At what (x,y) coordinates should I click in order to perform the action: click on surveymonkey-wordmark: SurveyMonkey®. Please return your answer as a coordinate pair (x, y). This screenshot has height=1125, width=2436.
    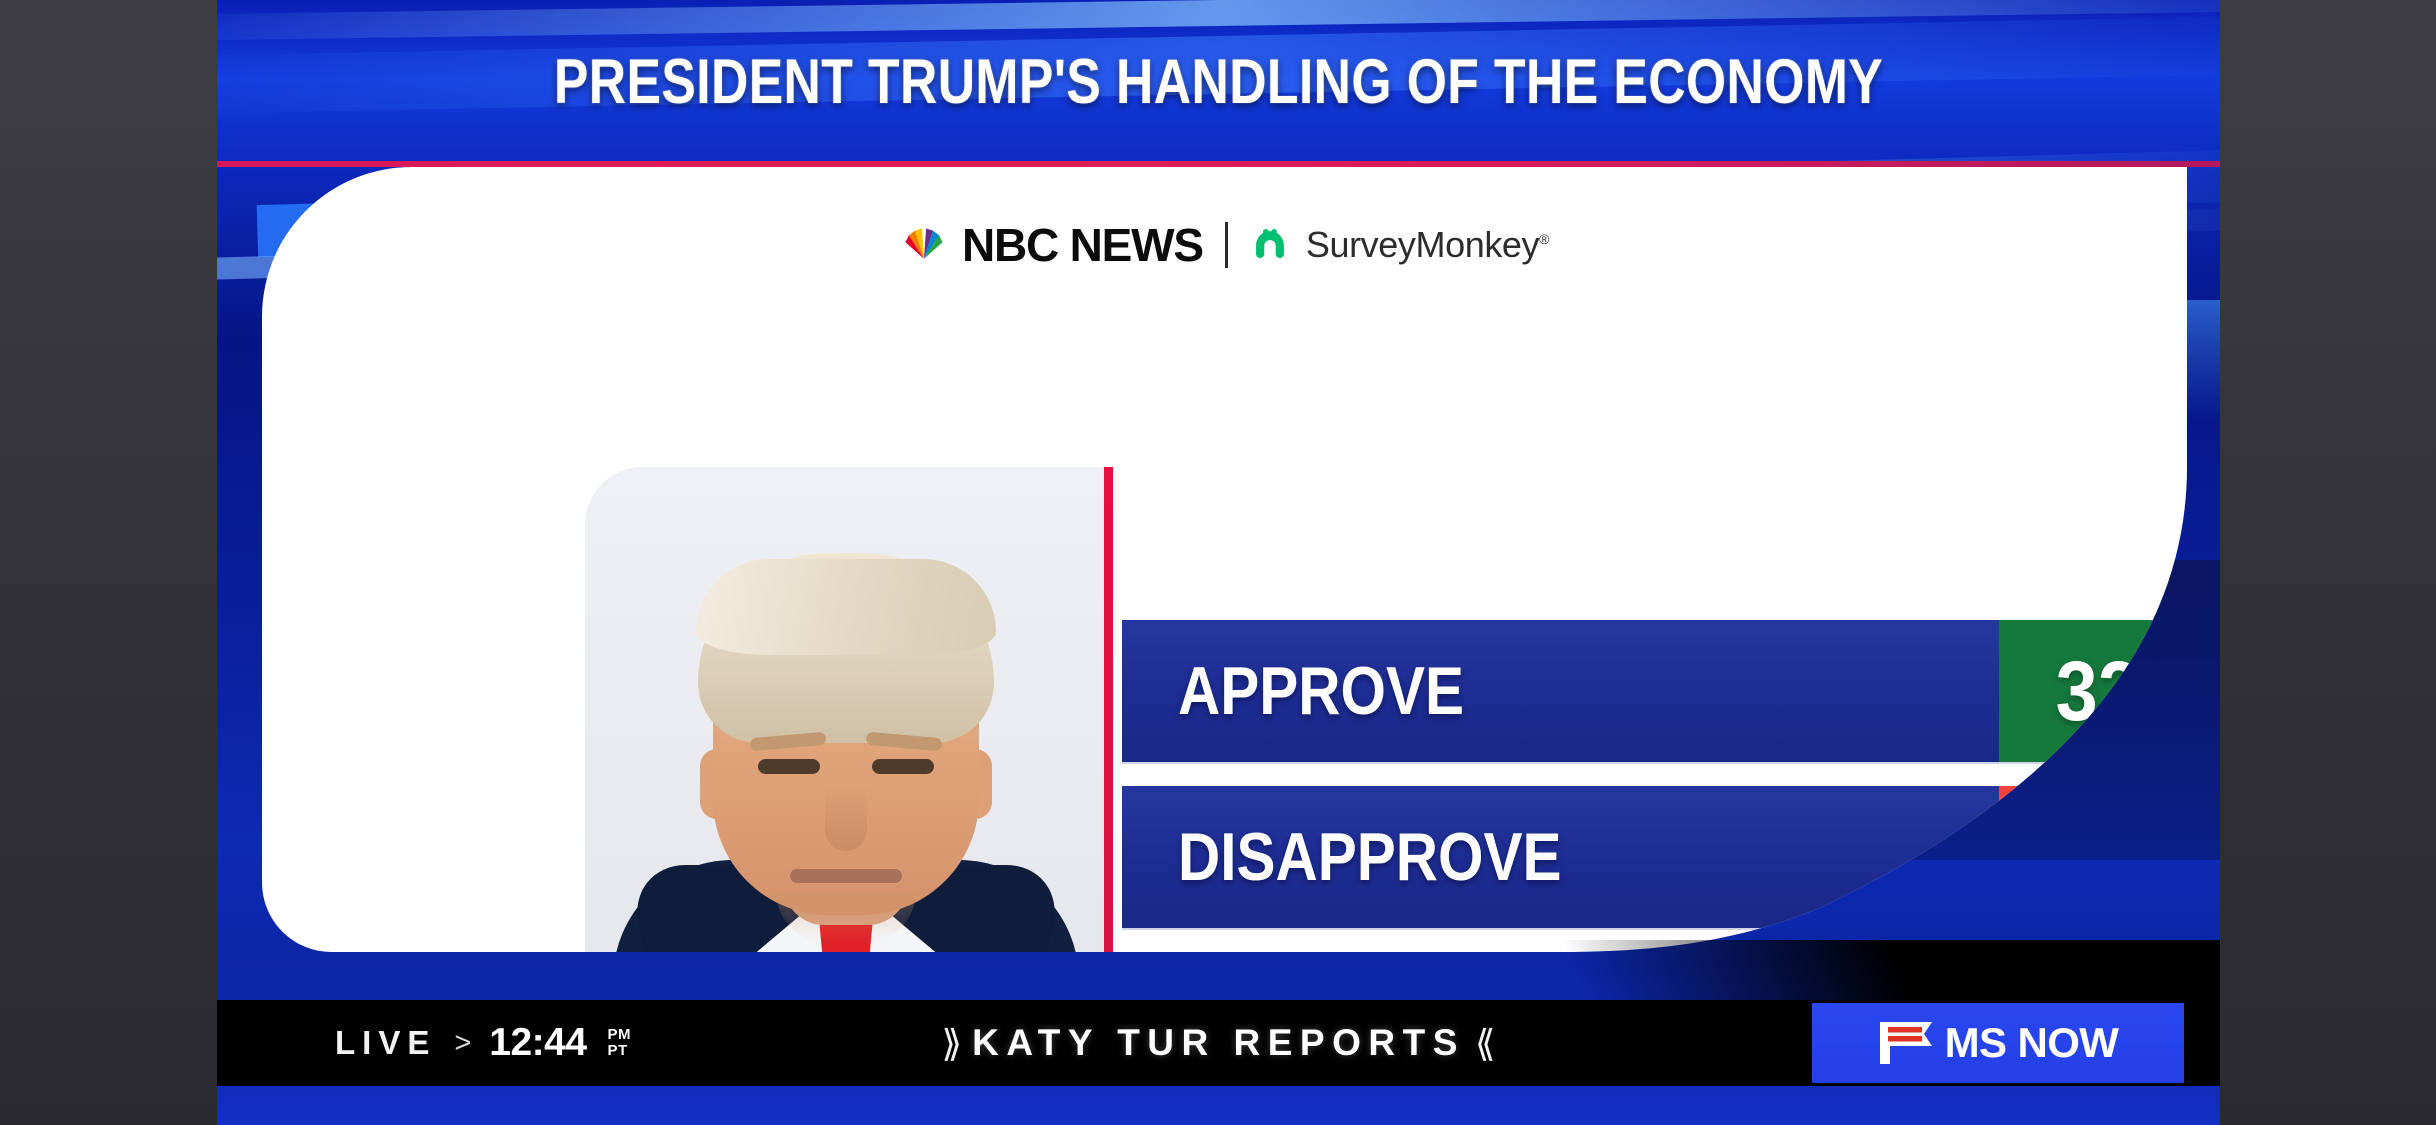
    Looking at the image, I should click on (1427, 244).